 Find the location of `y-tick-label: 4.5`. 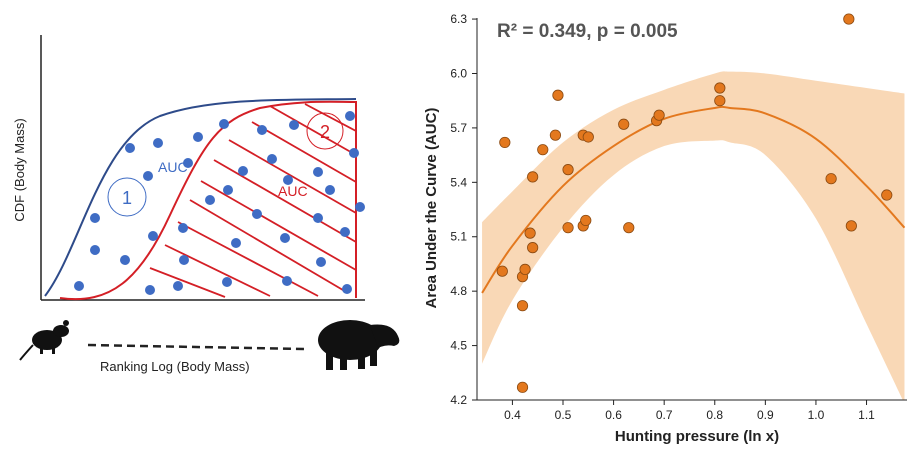

y-tick-label: 4.5 is located at coordinates (458, 346).